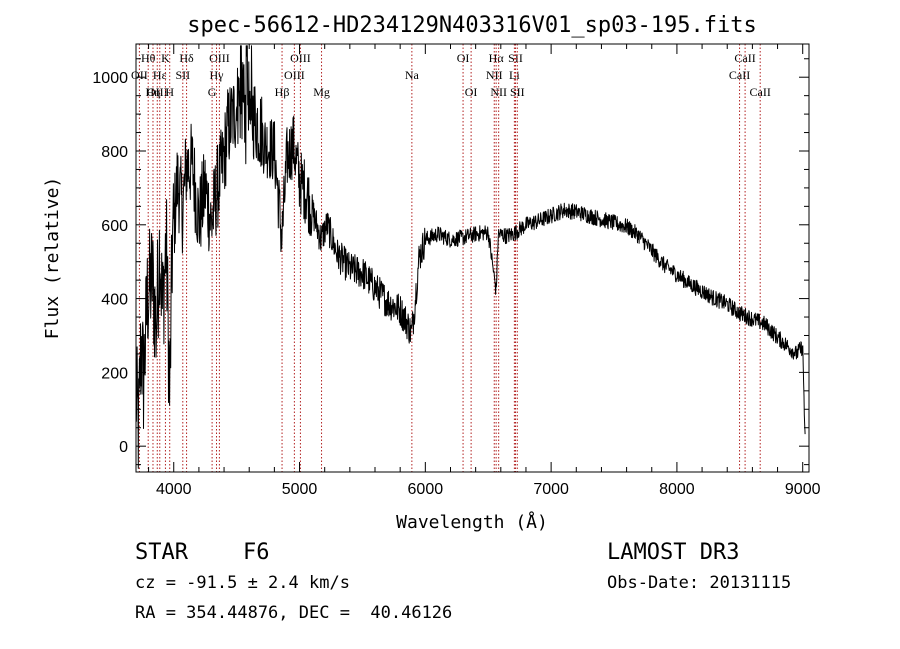 The width and height of the screenshot is (900, 649). What do you see at coordinates (321, 92) in the screenshot?
I see `spectral-line-label-15: Mg` at bounding box center [321, 92].